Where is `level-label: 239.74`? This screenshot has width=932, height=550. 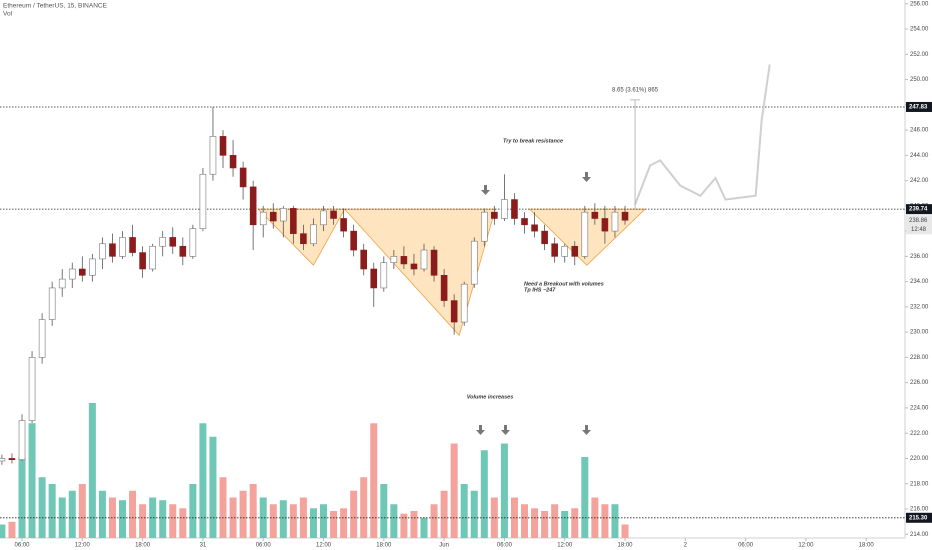 level-label: 239.74 is located at coordinates (918, 210).